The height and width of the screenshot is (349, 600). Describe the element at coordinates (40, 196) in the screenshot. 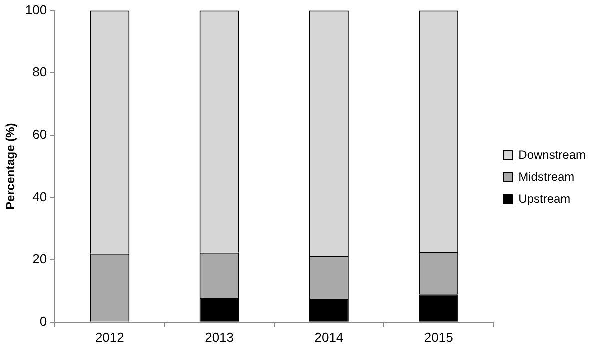

I see `y-tick-label: 40` at that location.